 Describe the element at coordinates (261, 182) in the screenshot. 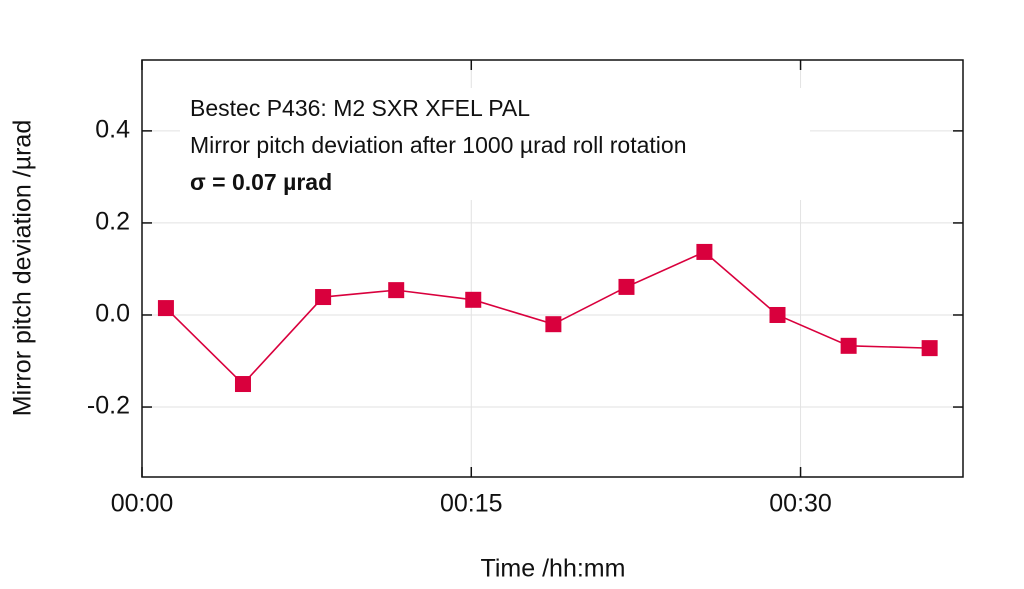

I see `annotation: σ = 0.07 µrad` at that location.